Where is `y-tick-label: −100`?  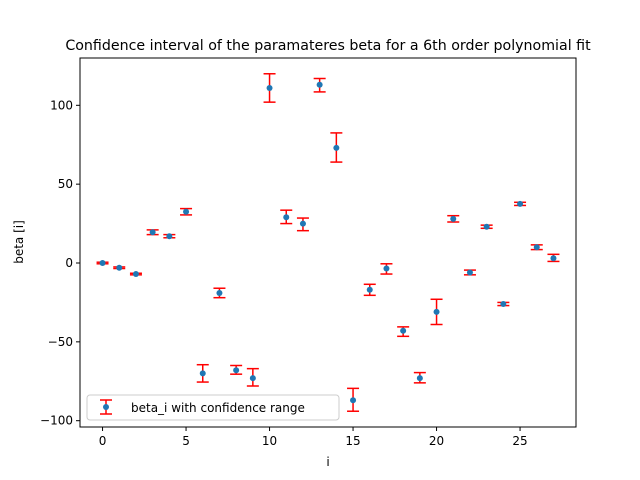
y-tick-label: −100 is located at coordinates (56, 421).